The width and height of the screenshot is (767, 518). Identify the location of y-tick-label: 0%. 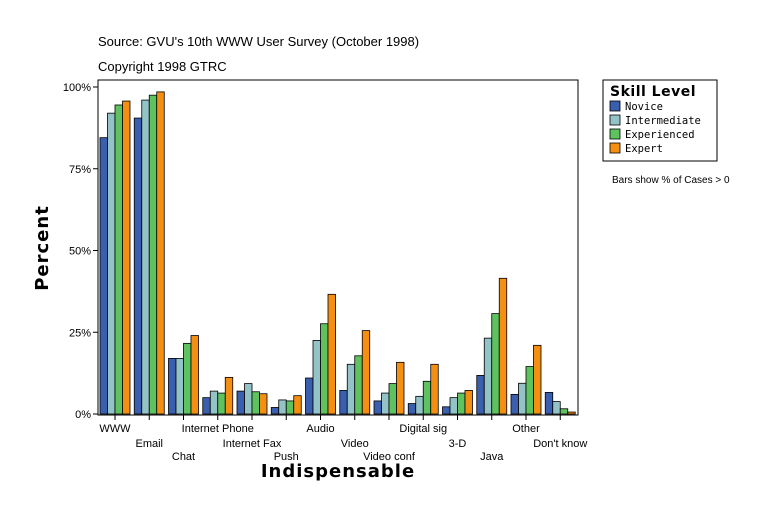
(83, 415).